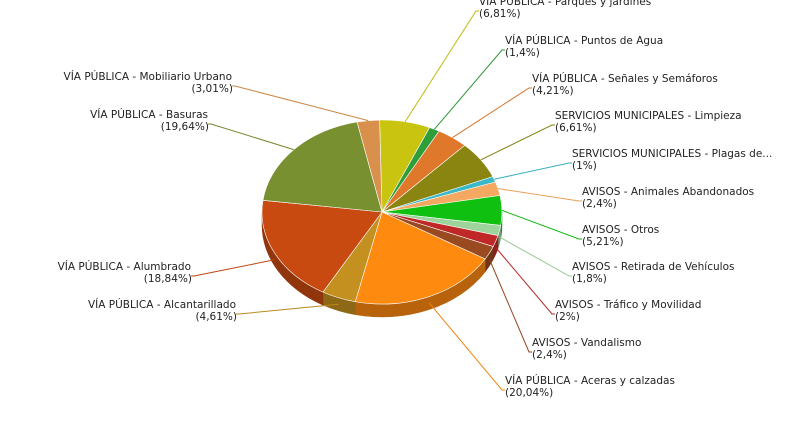  What do you see at coordinates (500, 14) in the screenshot?
I see `slice-value-label: (6,81%)` at bounding box center [500, 14].